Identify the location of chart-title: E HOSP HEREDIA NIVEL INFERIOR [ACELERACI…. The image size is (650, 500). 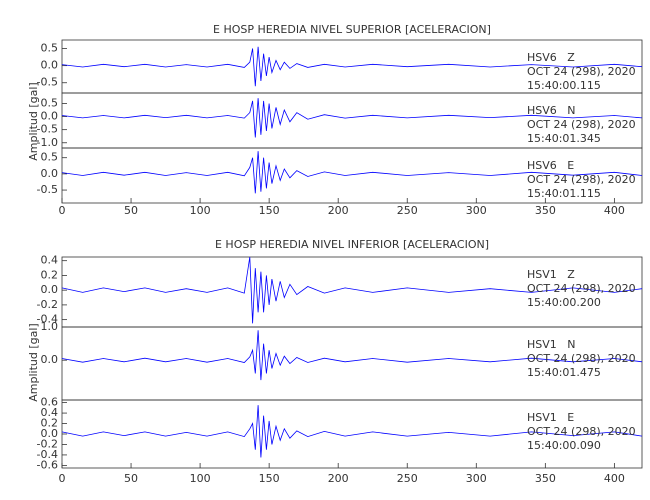
(352, 244).